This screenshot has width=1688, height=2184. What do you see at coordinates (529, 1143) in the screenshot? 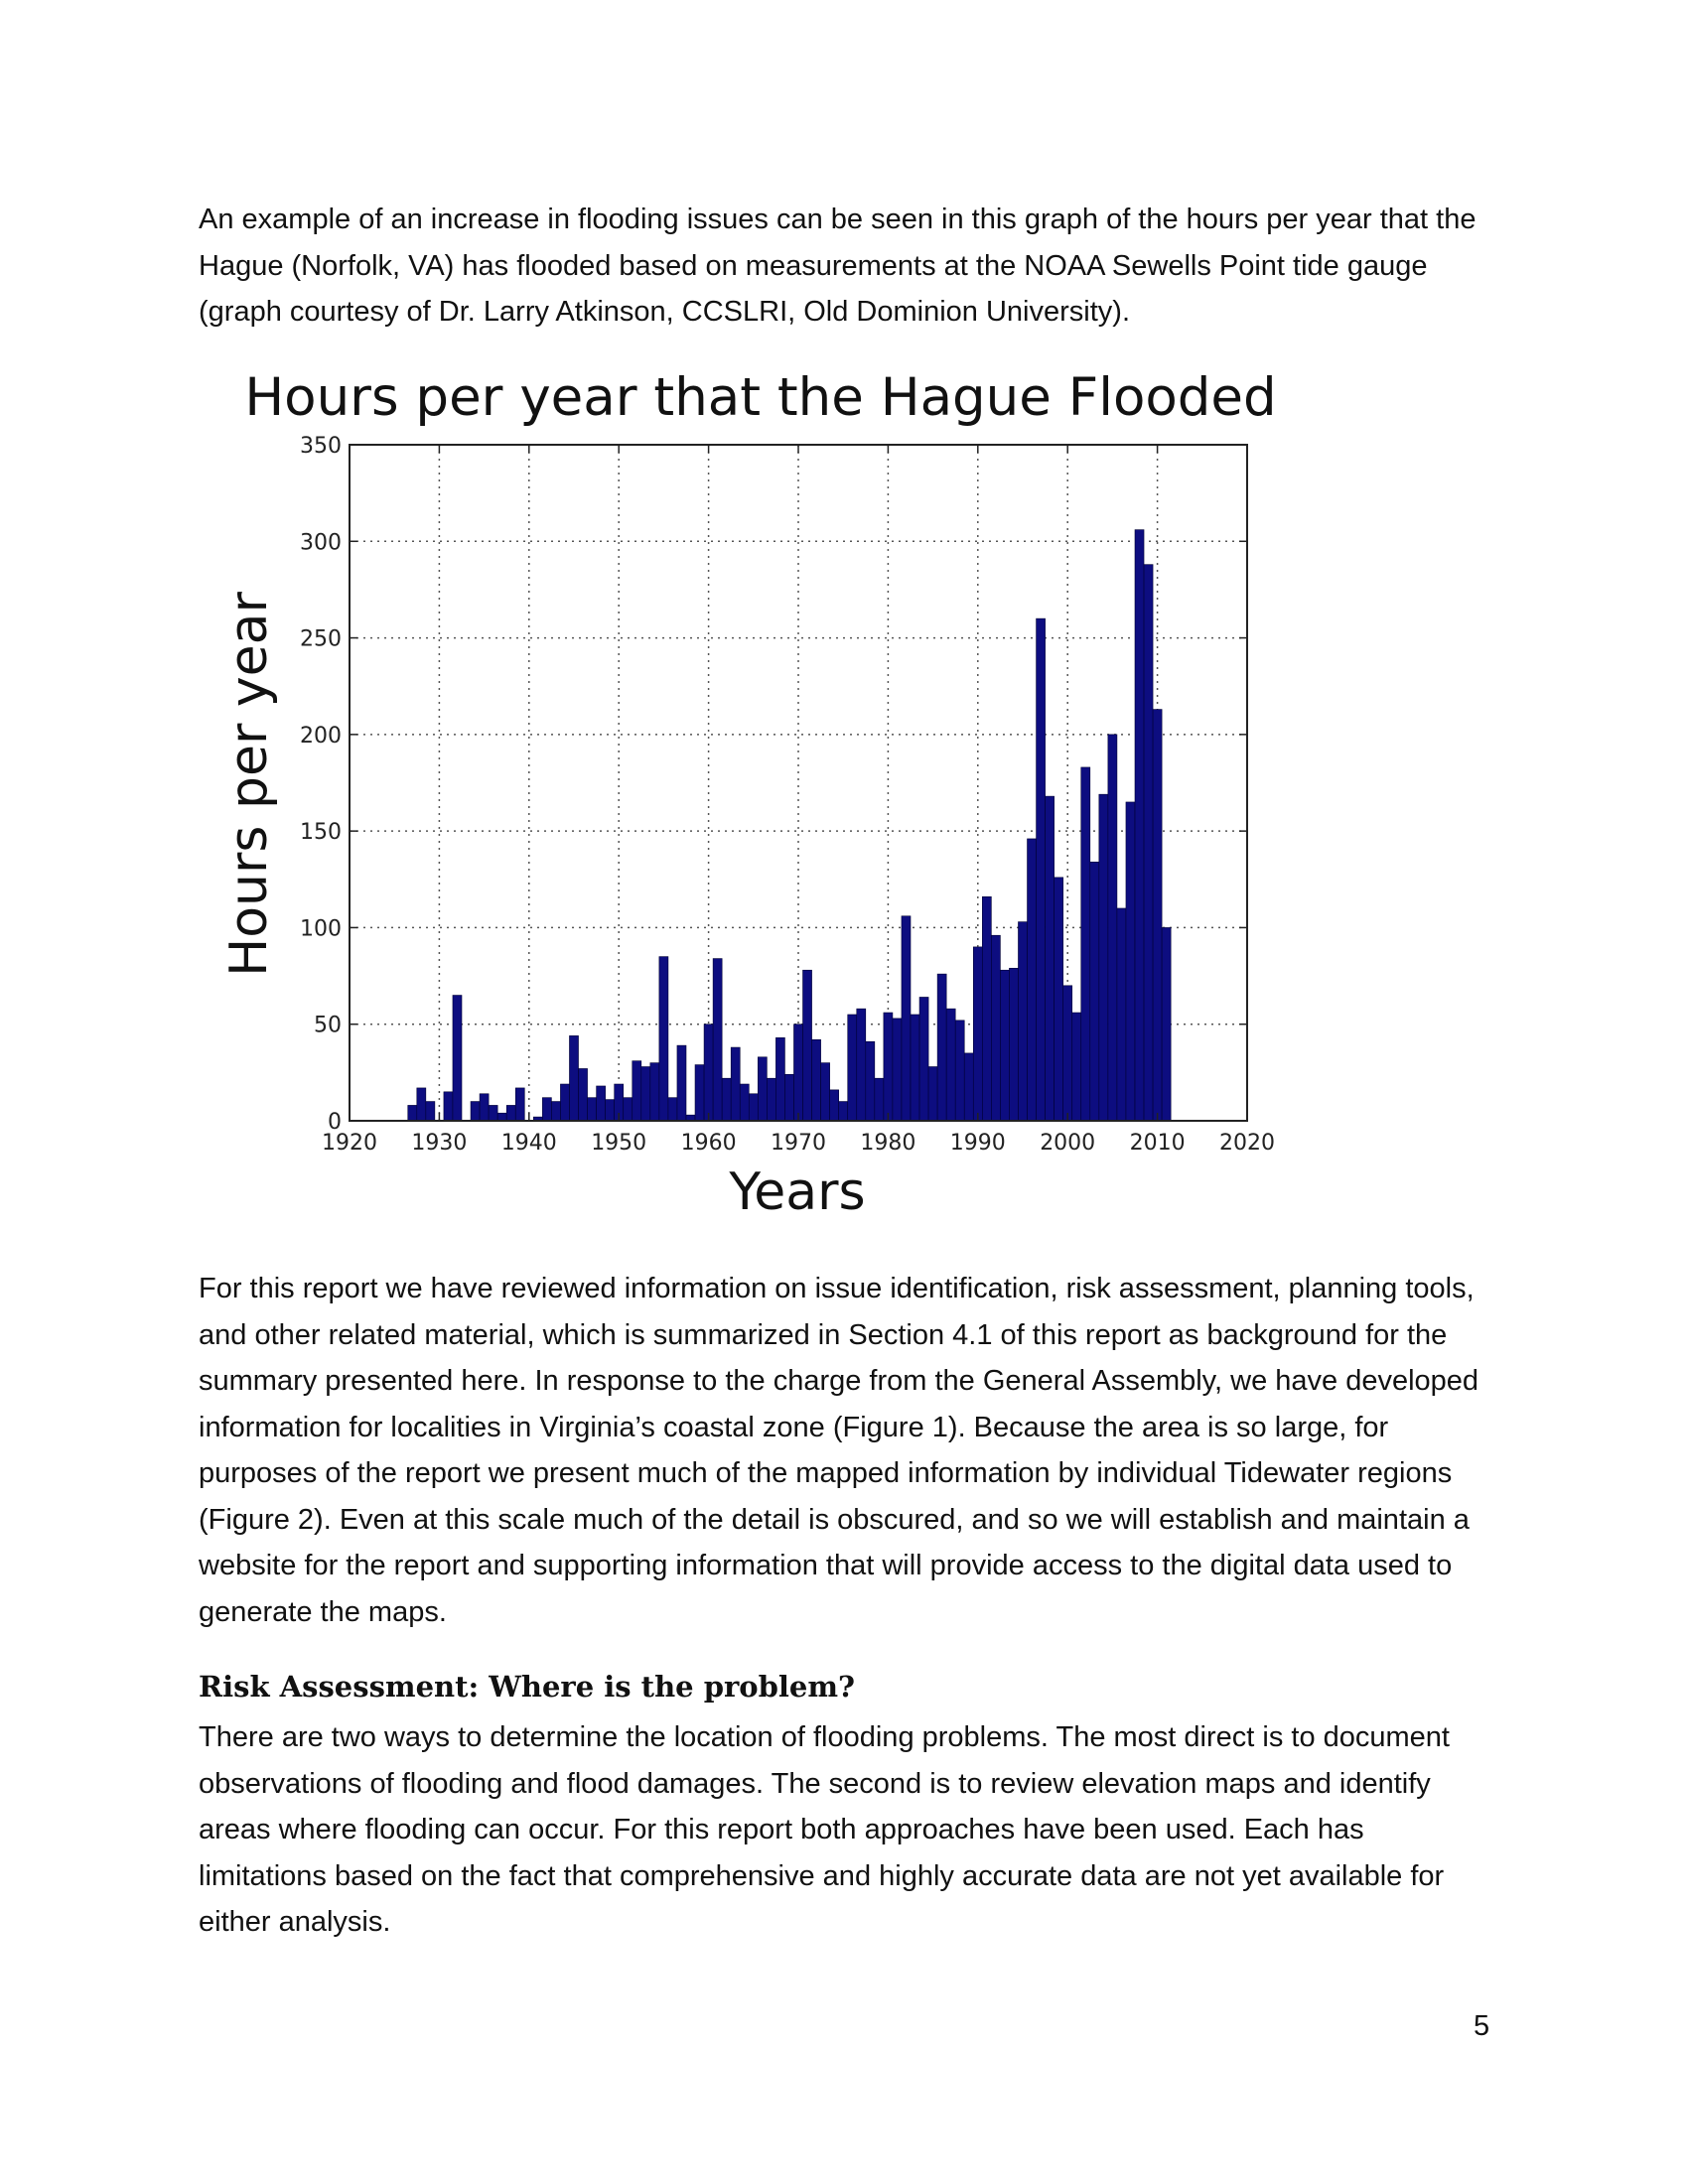
I see `x-tick-label: 1940` at bounding box center [529, 1143].